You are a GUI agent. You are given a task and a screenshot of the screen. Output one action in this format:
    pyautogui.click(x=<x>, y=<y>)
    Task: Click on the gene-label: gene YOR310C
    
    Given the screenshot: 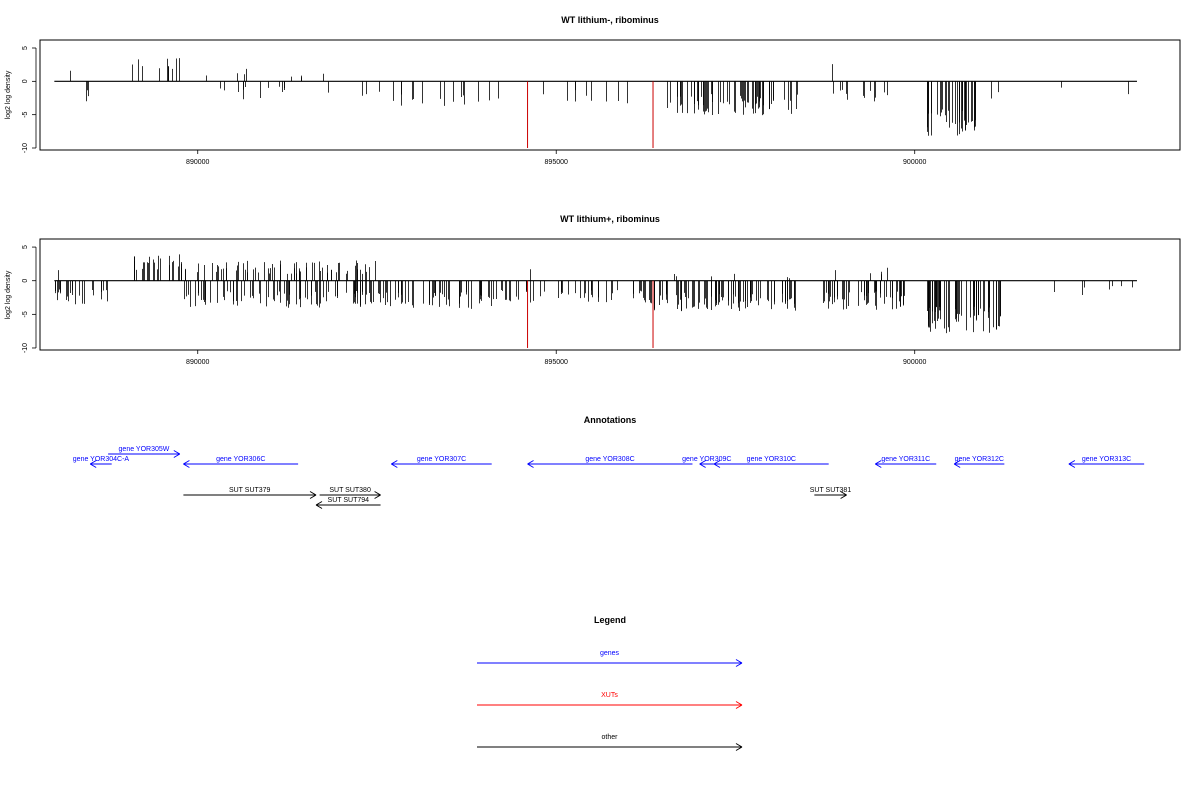 What is the action you would take?
    pyautogui.click(x=771, y=459)
    